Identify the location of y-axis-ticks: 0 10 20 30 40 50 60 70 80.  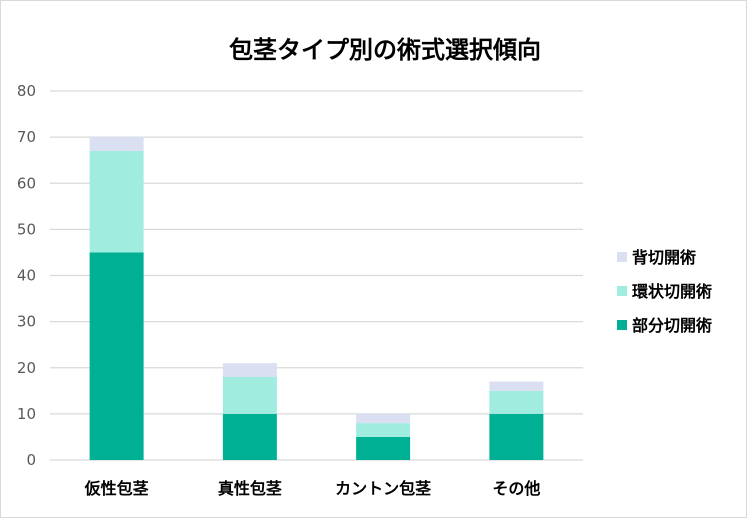
(26, 275).